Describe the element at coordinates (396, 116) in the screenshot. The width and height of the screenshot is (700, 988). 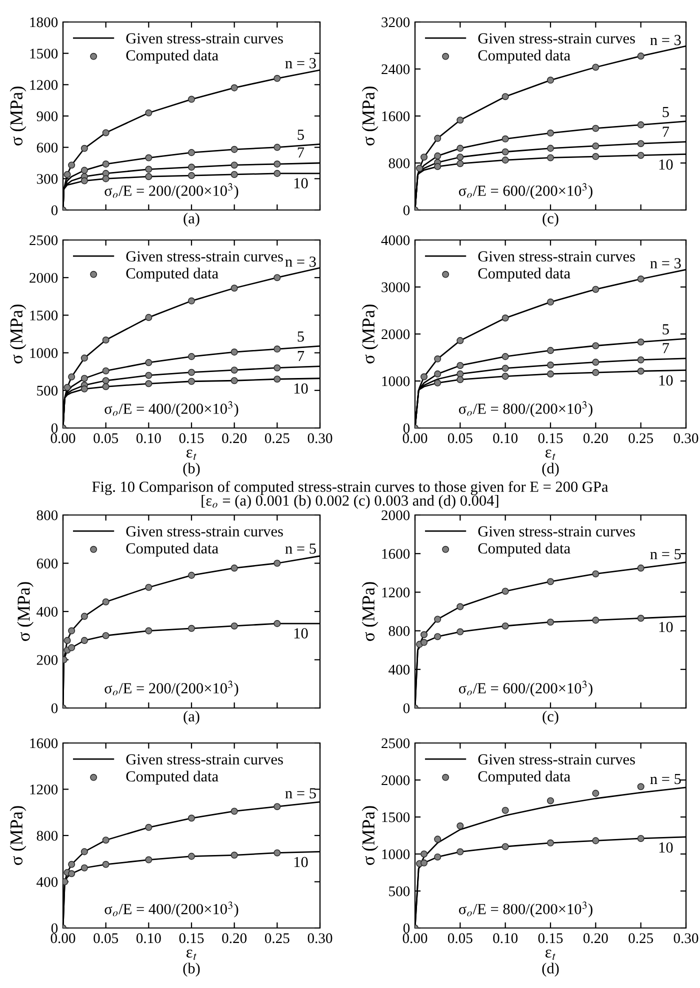
I see `y-tick-label: 1600` at that location.